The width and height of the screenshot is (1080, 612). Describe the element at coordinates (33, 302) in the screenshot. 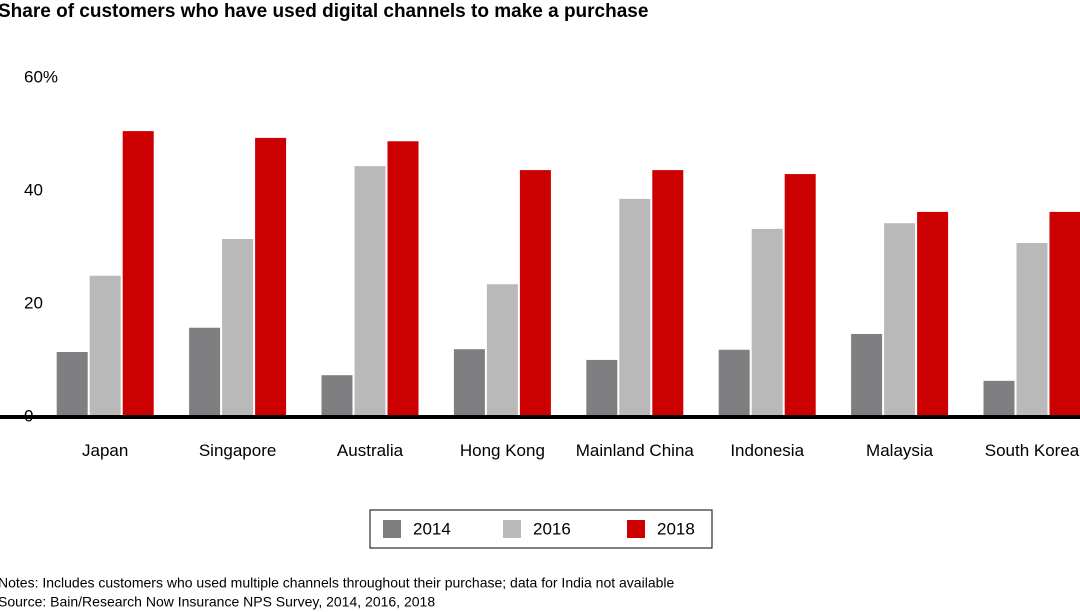

I see `y-tick-label: 20` at that location.